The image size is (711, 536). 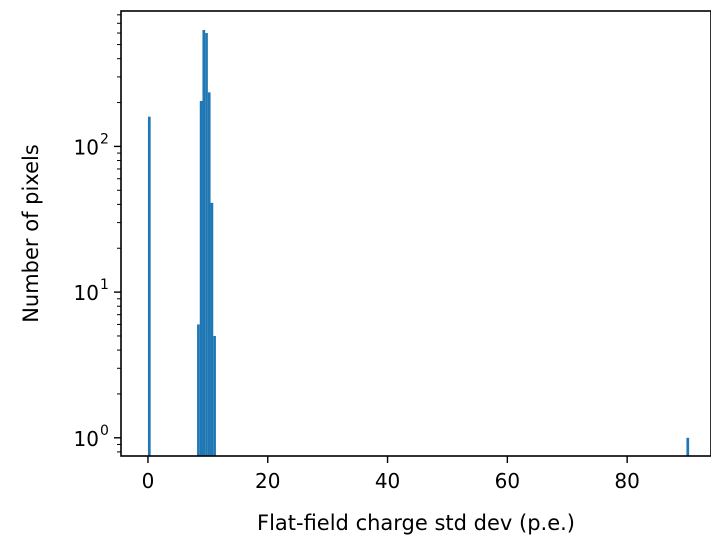 I want to click on y-tick-label-exponent: 0, so click(x=104, y=431).